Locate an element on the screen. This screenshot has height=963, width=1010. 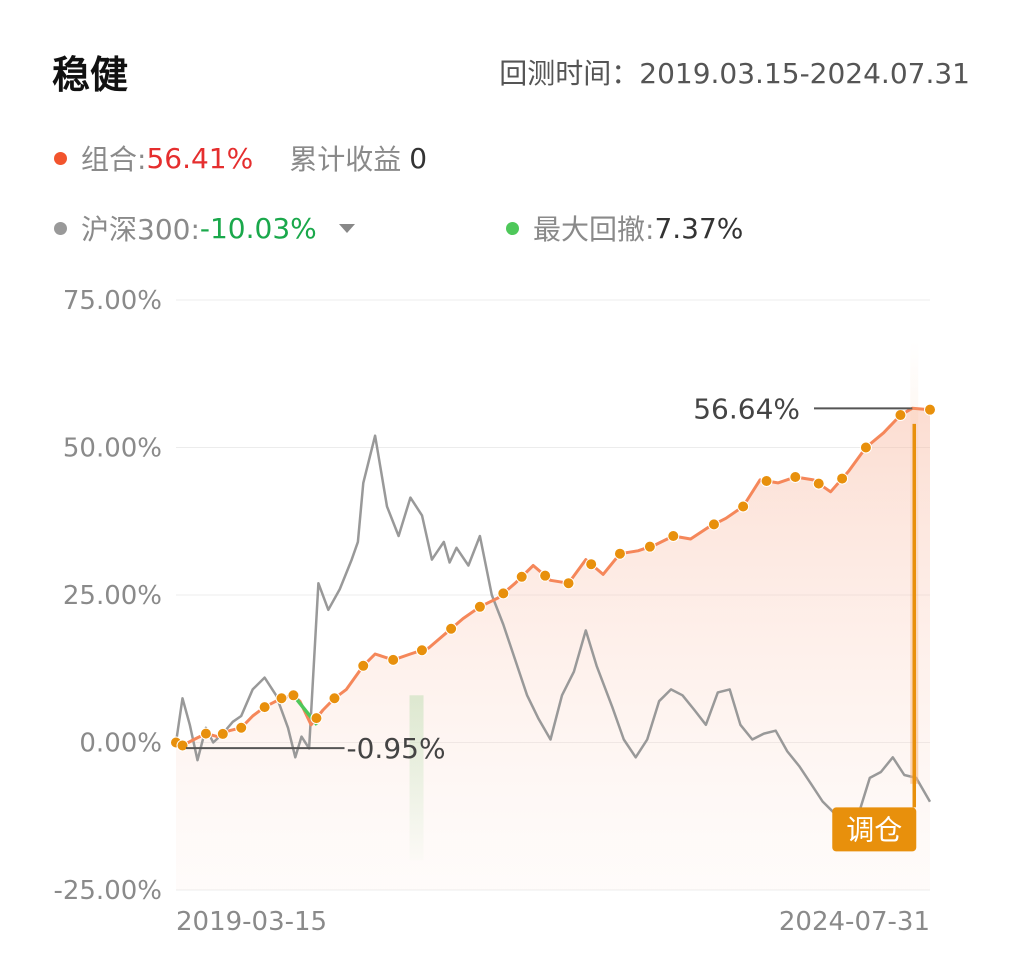
y-axis-ticks: 75.00% 50.00% 25.00% 0.00% -25.00% is located at coordinates (107, 596).